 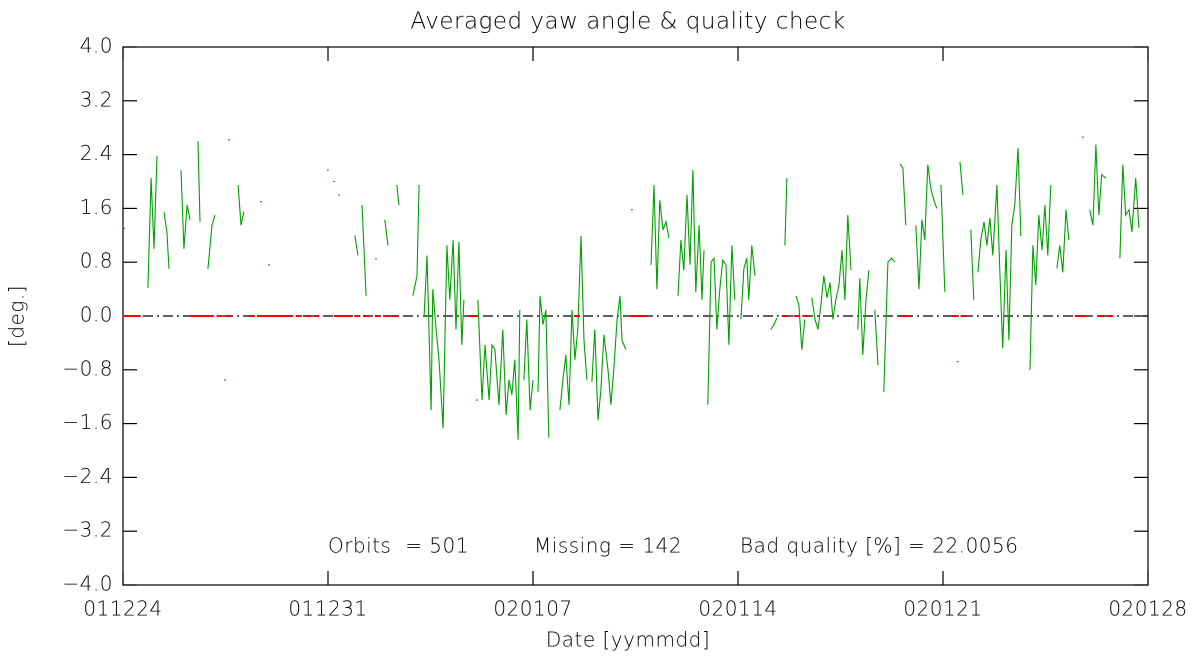 What do you see at coordinates (96, 261) in the screenshot?
I see `y-tick-label: 0.8` at bounding box center [96, 261].